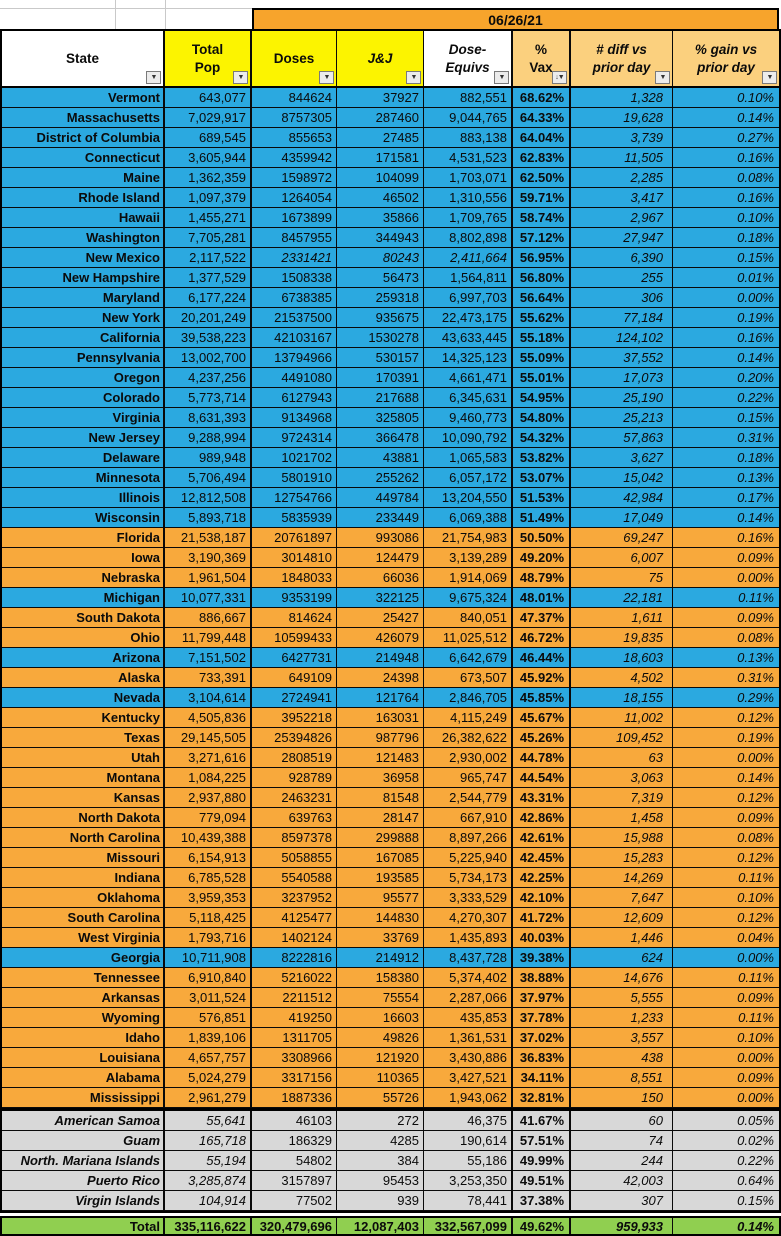 This screenshot has height=1236, width=781. Describe the element at coordinates (468, 417) in the screenshot. I see `cell-equivs: 9,460,773` at that location.